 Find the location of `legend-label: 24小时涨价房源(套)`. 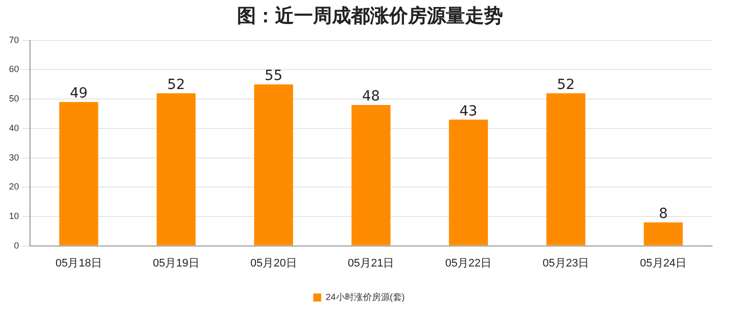

legend-label: 24小时涨价房源(套) is located at coordinates (365, 297).